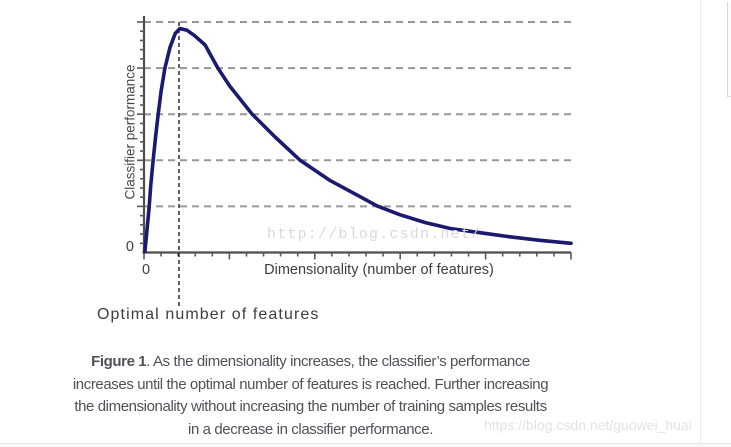 The image size is (731, 447). What do you see at coordinates (588, 425) in the screenshot?
I see `watermark-corner-url: https://blog.csdn.net/guowei_huai` at bounding box center [588, 425].